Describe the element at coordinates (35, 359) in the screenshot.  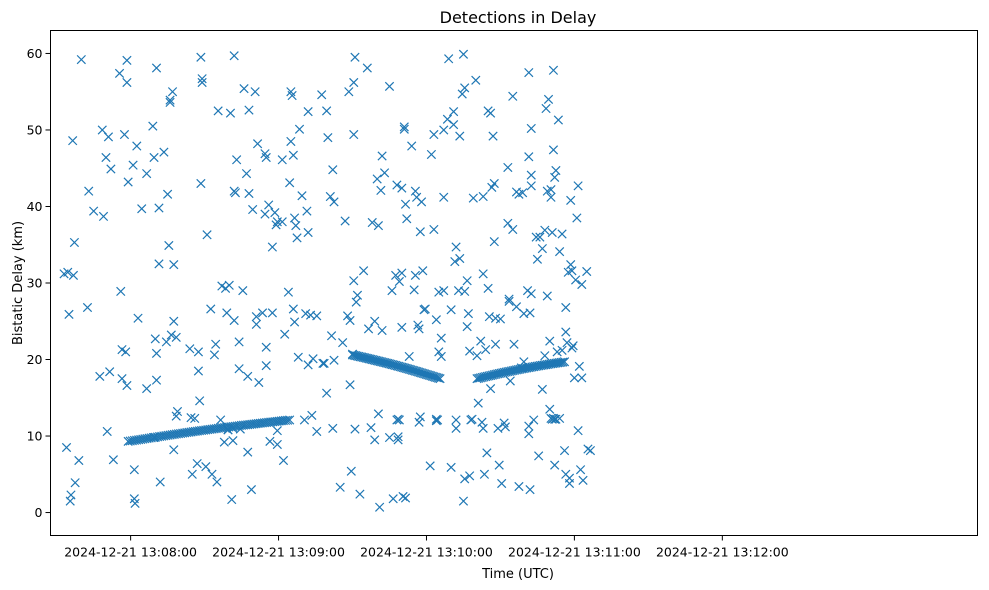
I see `y-tick-label: 20` at that location.